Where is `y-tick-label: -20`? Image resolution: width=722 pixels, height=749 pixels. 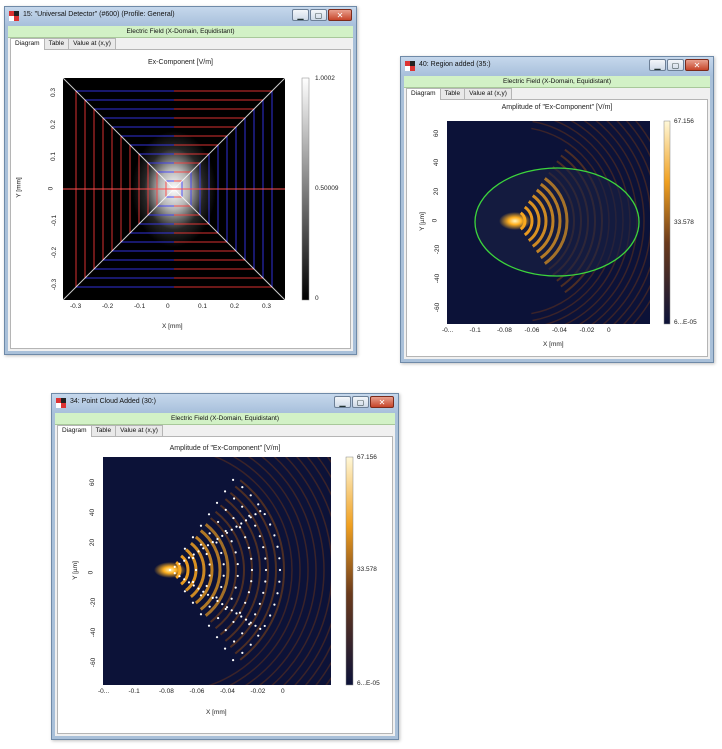
y-tick-label: -20 is located at coordinates (438, 249).